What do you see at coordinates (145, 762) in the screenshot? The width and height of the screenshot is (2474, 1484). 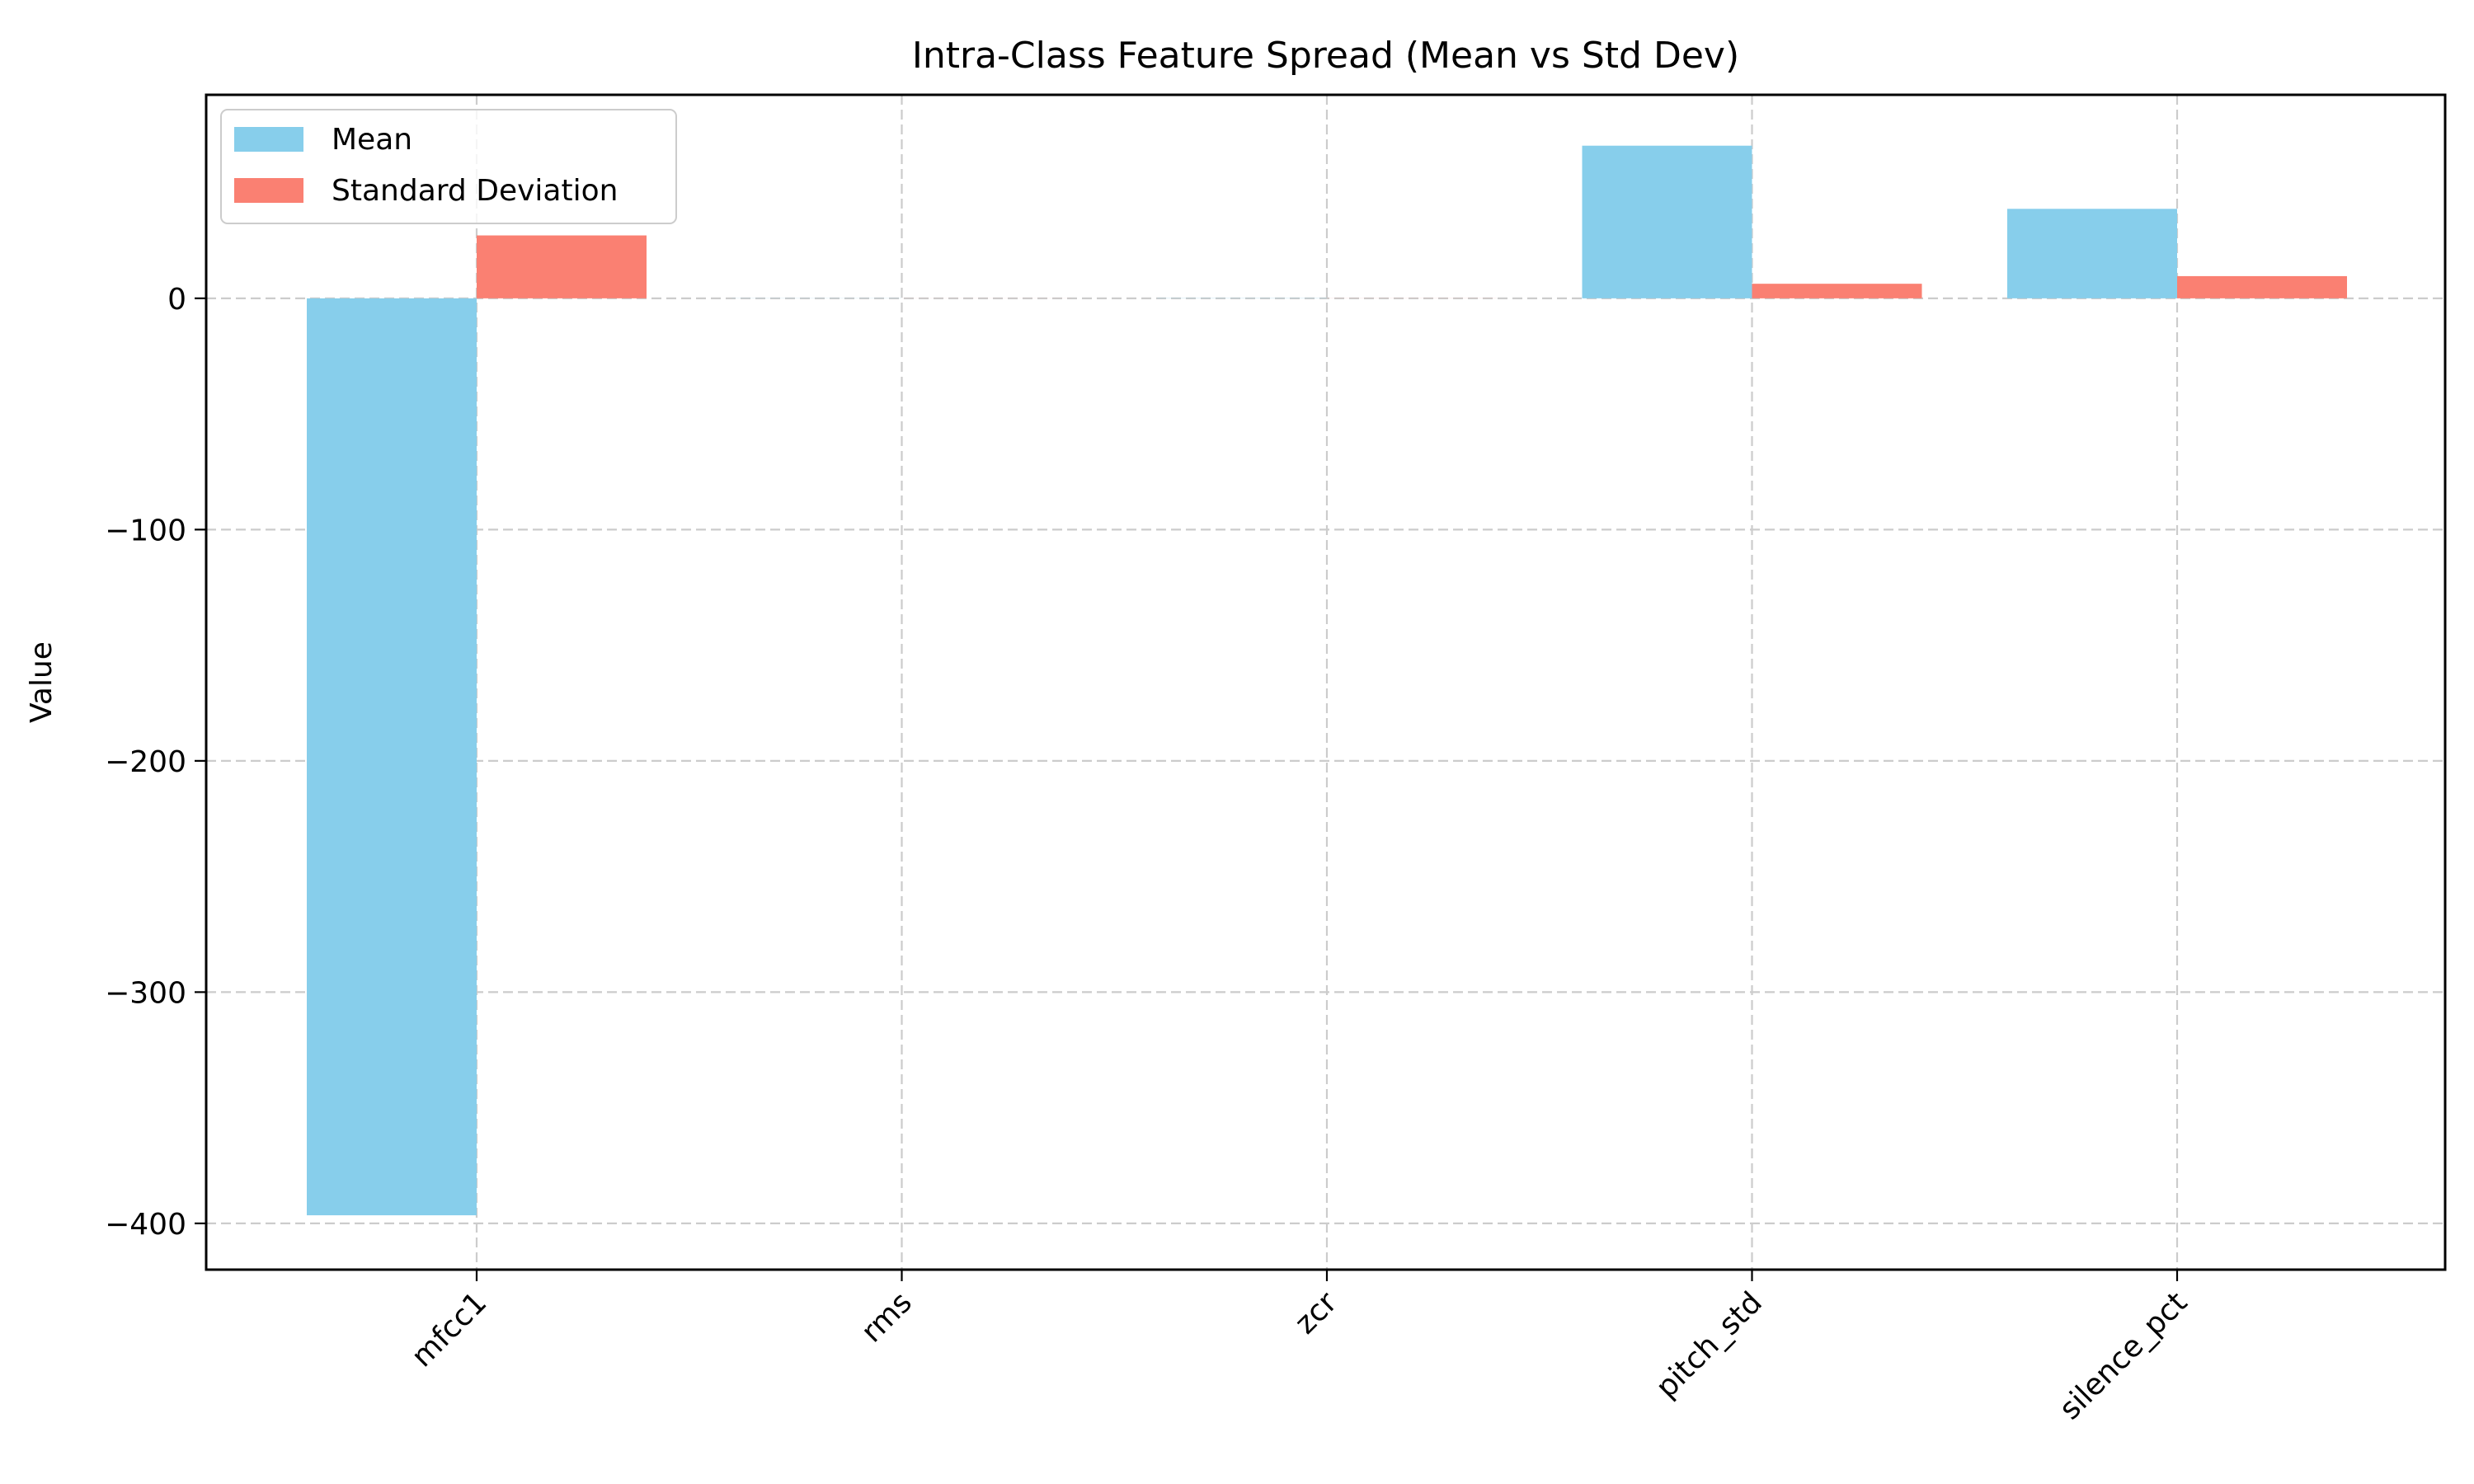 I see `y-tick-label: −200` at bounding box center [145, 762].